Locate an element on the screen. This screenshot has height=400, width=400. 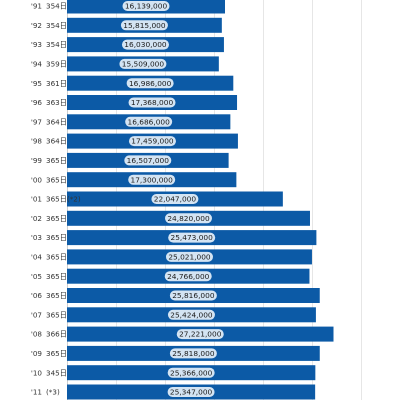
year-label: '97 is located at coordinates (36, 121).